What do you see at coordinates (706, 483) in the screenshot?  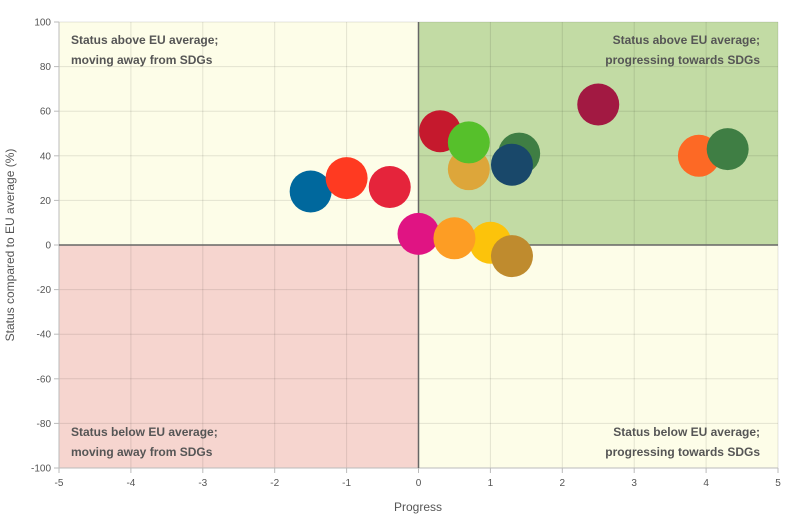 I see `x-tick-label: 4` at bounding box center [706, 483].